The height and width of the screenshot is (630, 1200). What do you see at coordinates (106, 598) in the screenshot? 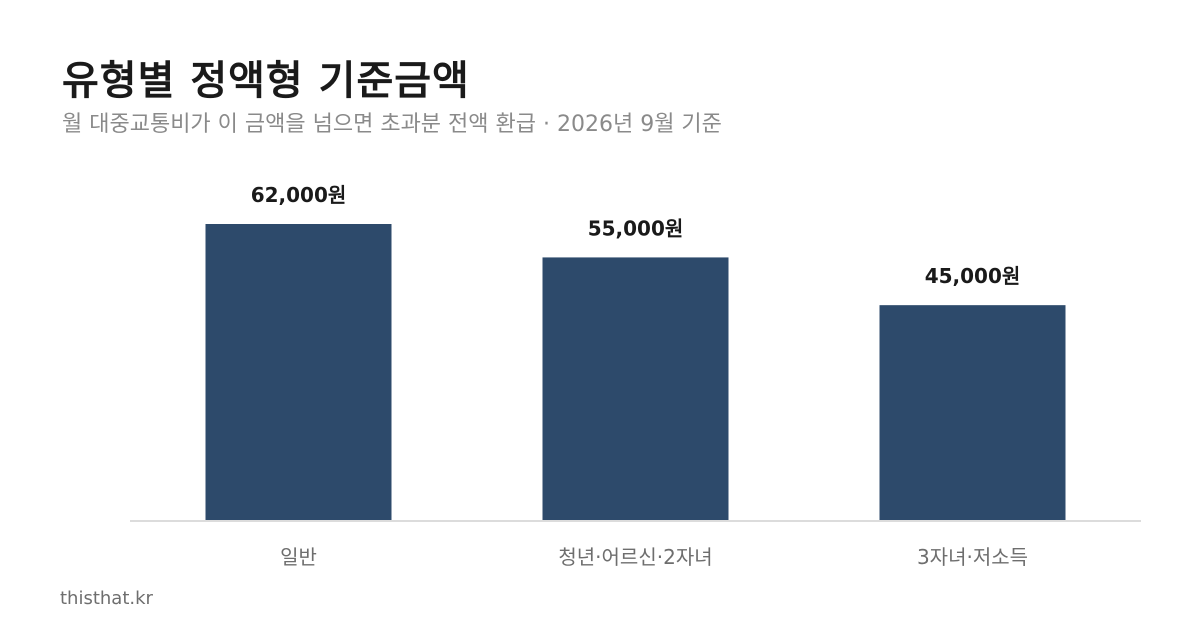
I see `site-watermark: thisthat.kr` at bounding box center [106, 598].